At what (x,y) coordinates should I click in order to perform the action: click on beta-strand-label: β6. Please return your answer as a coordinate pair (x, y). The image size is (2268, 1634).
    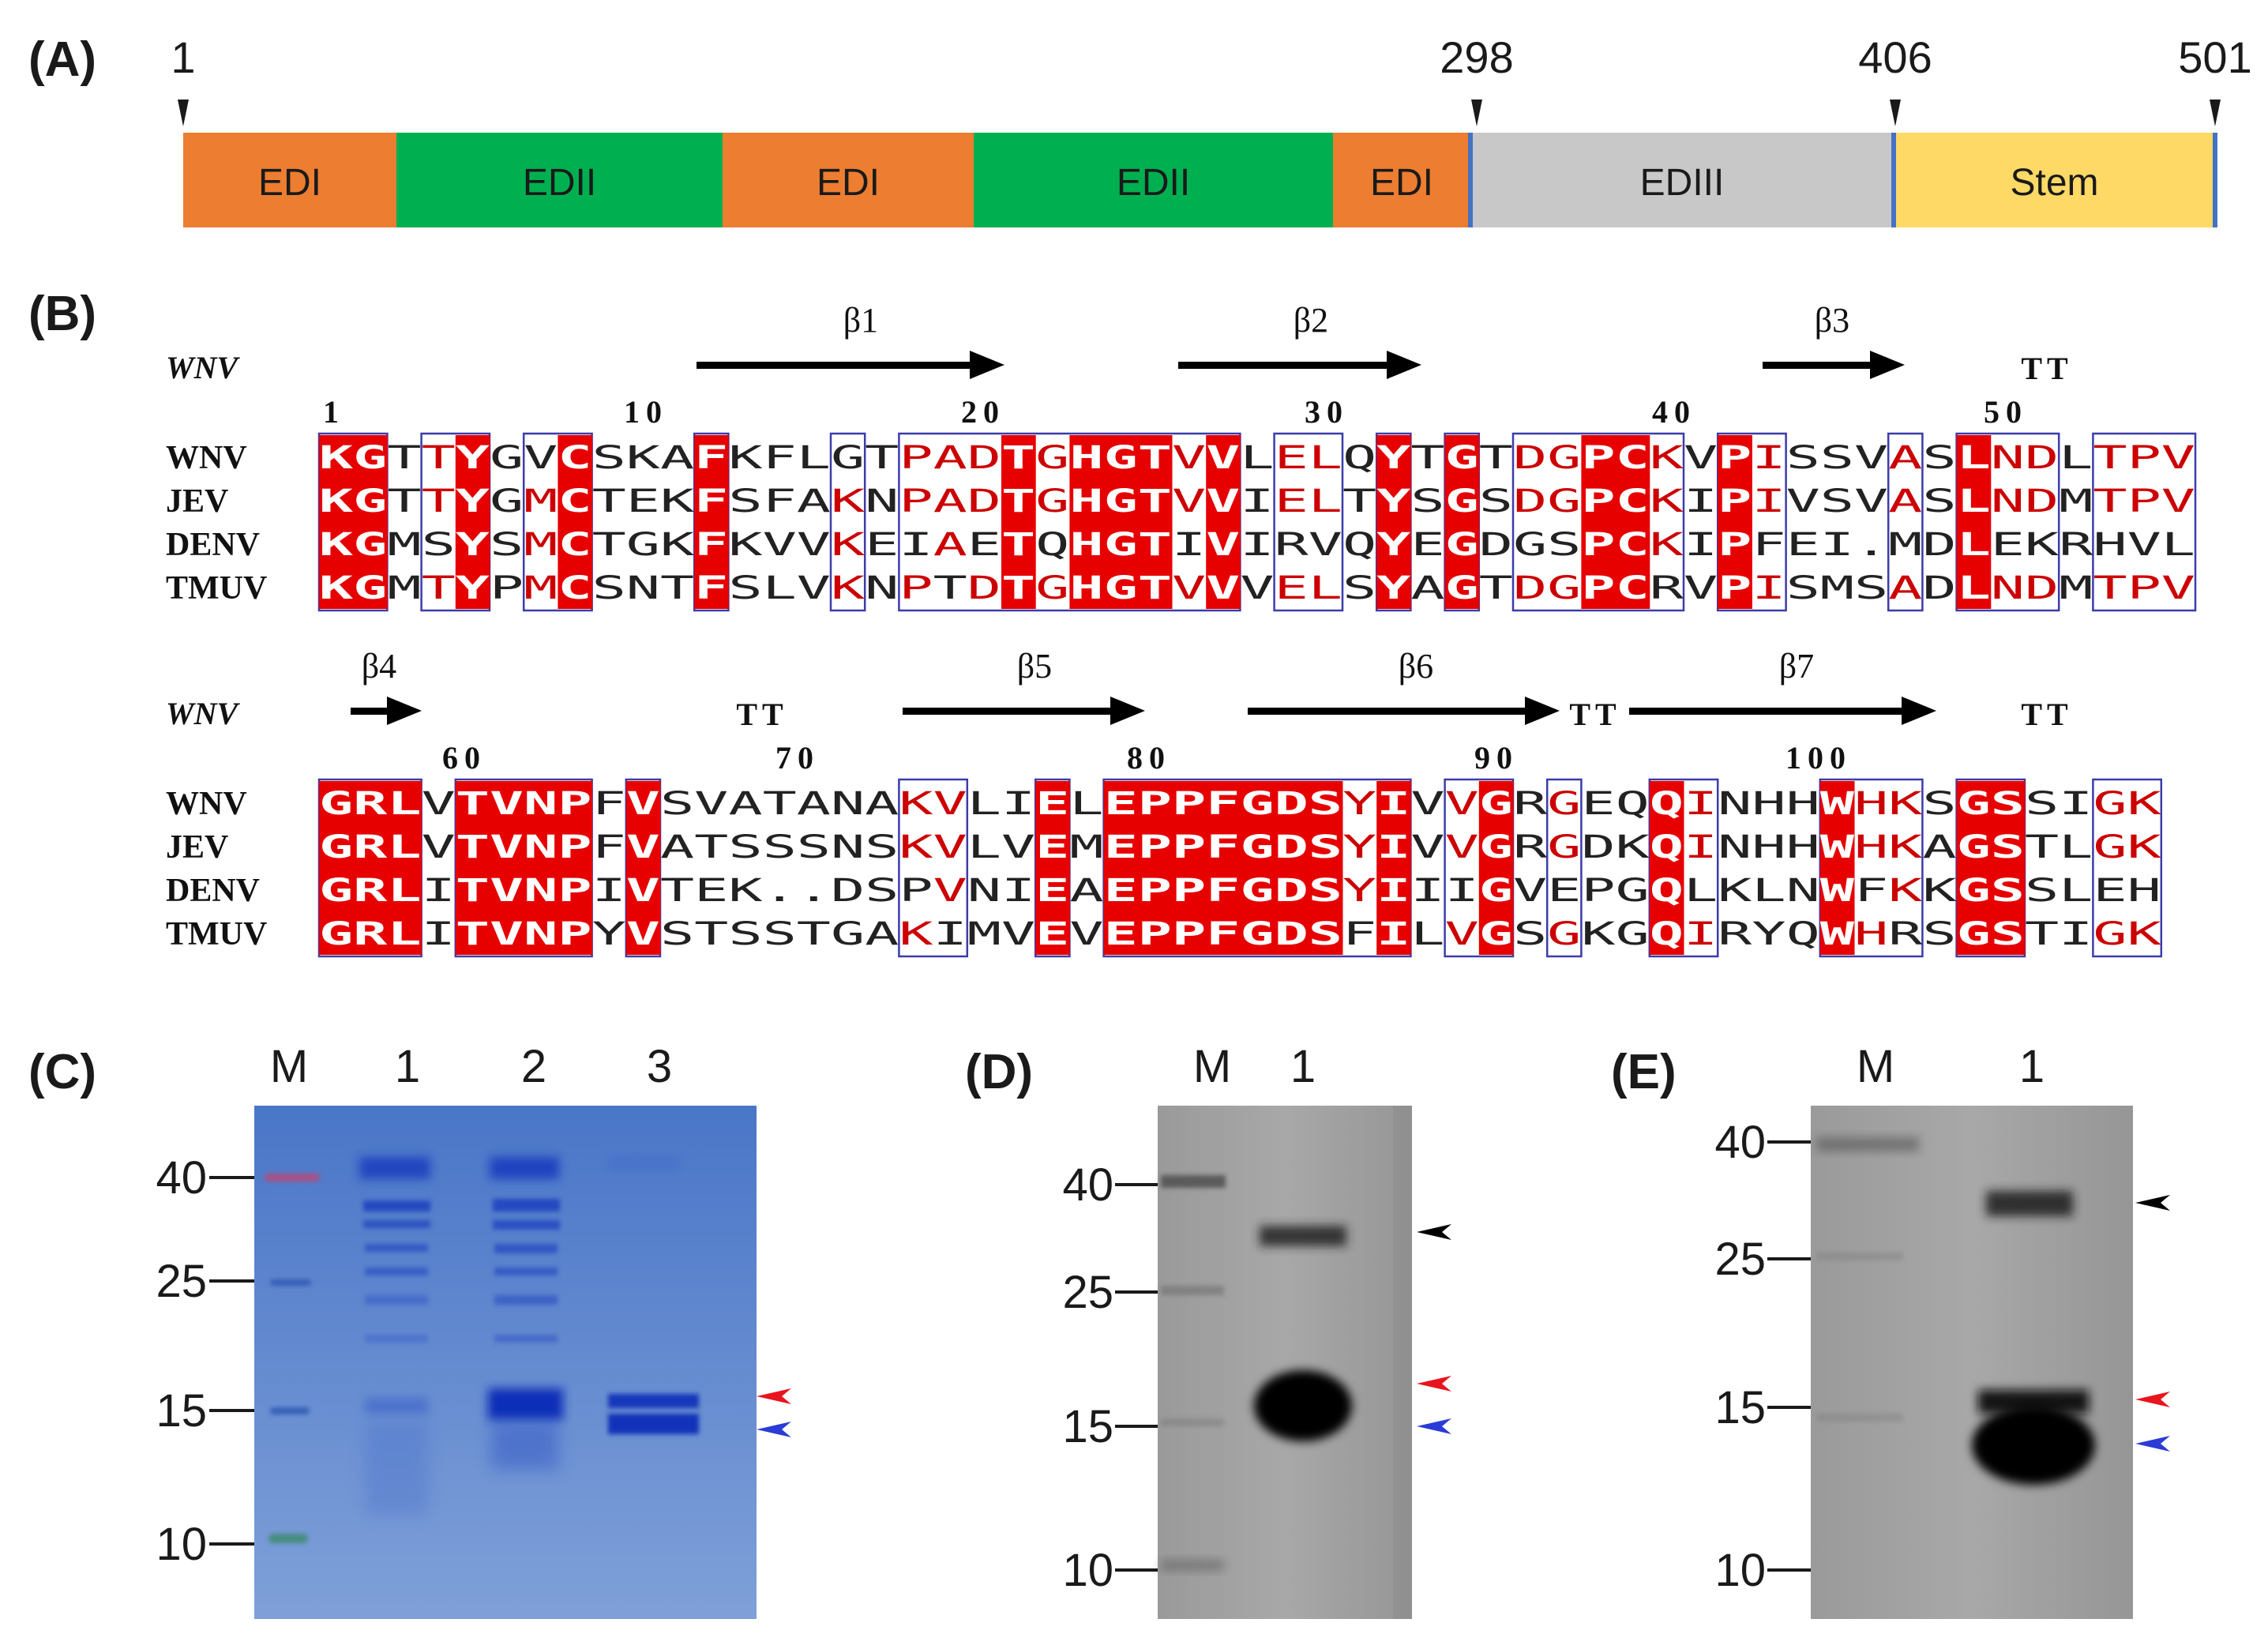
    Looking at the image, I should click on (1416, 666).